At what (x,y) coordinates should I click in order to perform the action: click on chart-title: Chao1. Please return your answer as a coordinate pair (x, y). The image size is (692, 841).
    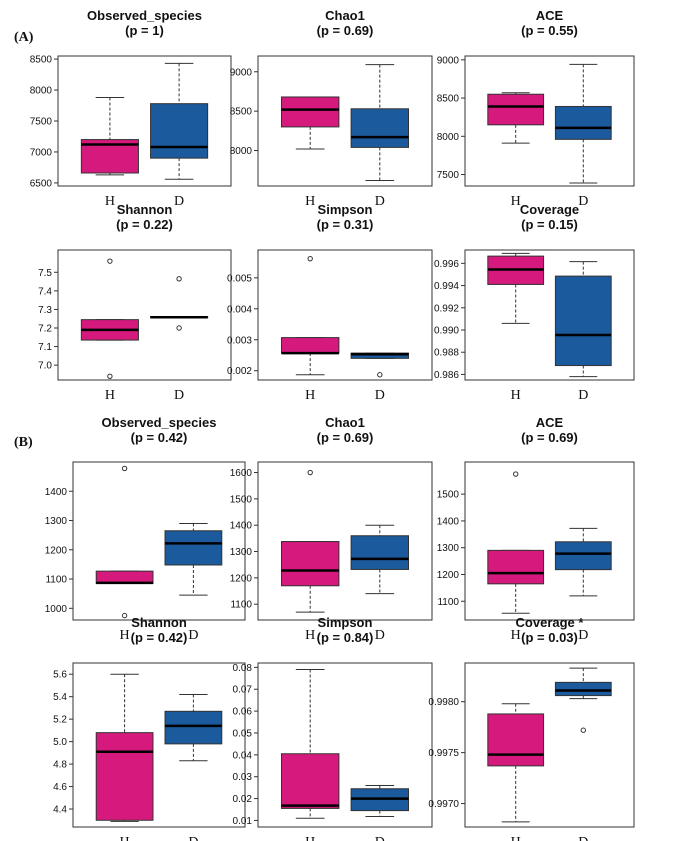
    Looking at the image, I should click on (345, 422).